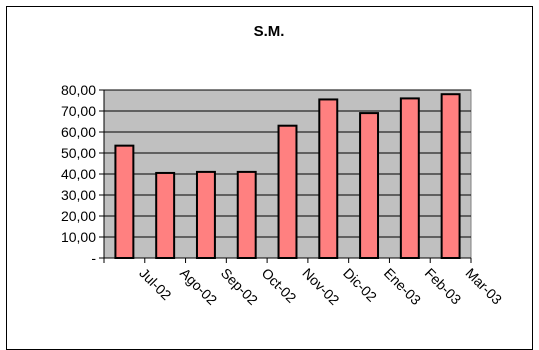  Describe the element at coordinates (78, 153) in the screenshot. I see `y-tick-label: 50,00` at that location.